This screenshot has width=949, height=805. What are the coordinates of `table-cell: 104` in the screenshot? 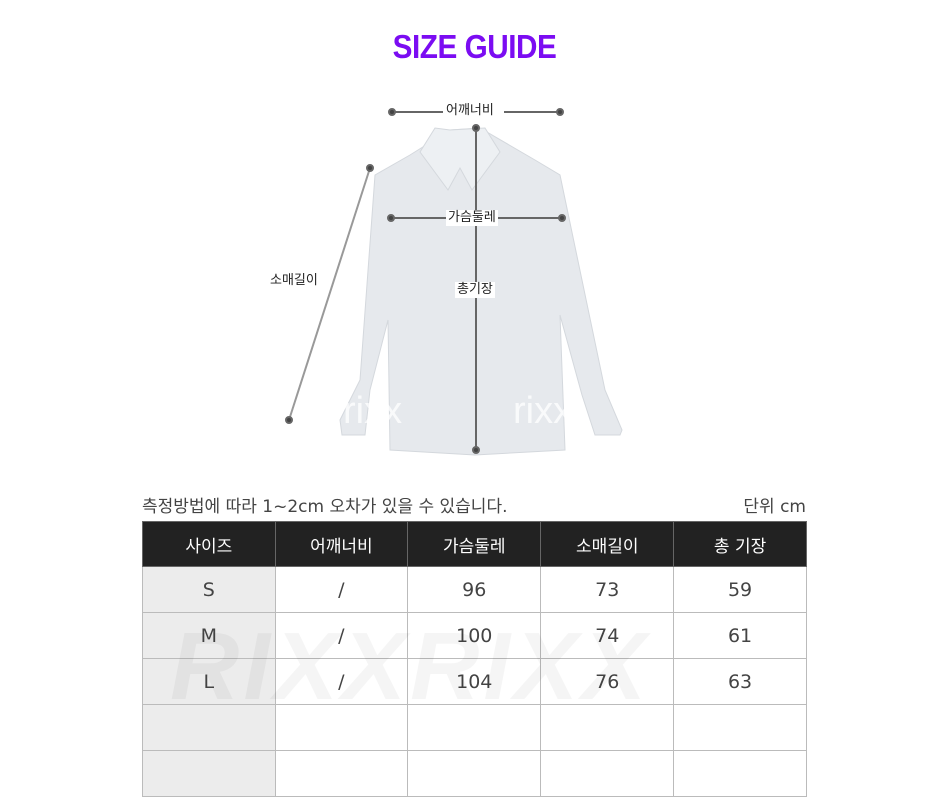 It's located at (474, 681).